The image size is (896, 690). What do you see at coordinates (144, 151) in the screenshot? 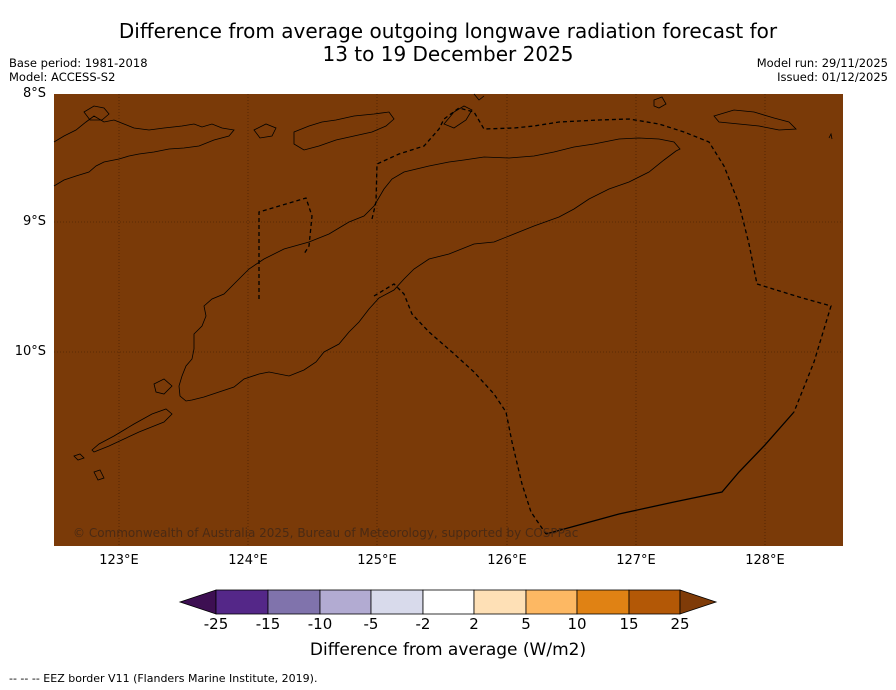
I see `coast-flores-strip` at bounding box center [144, 151].